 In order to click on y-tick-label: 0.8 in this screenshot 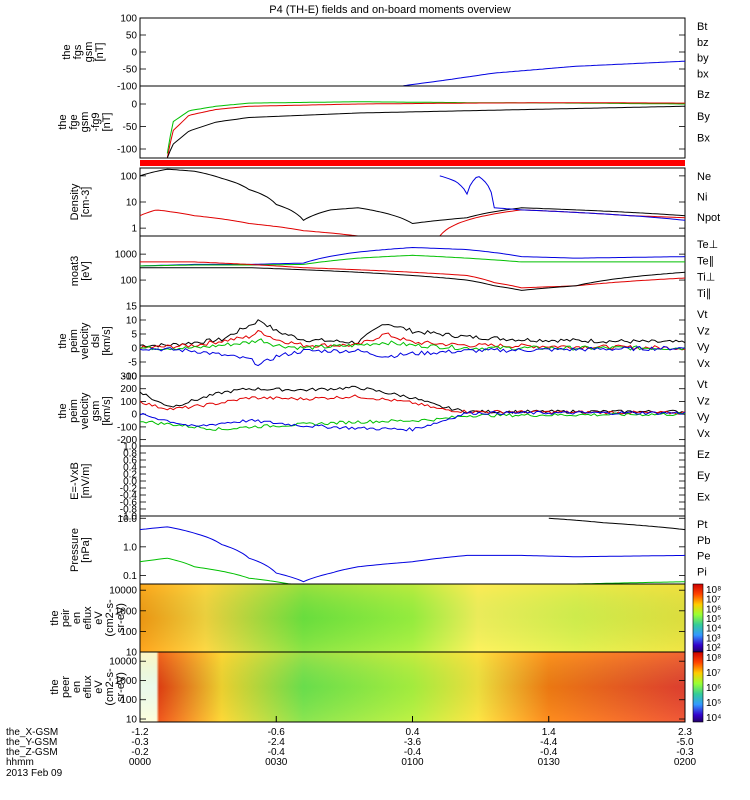, I will do `click(130, 454)`.